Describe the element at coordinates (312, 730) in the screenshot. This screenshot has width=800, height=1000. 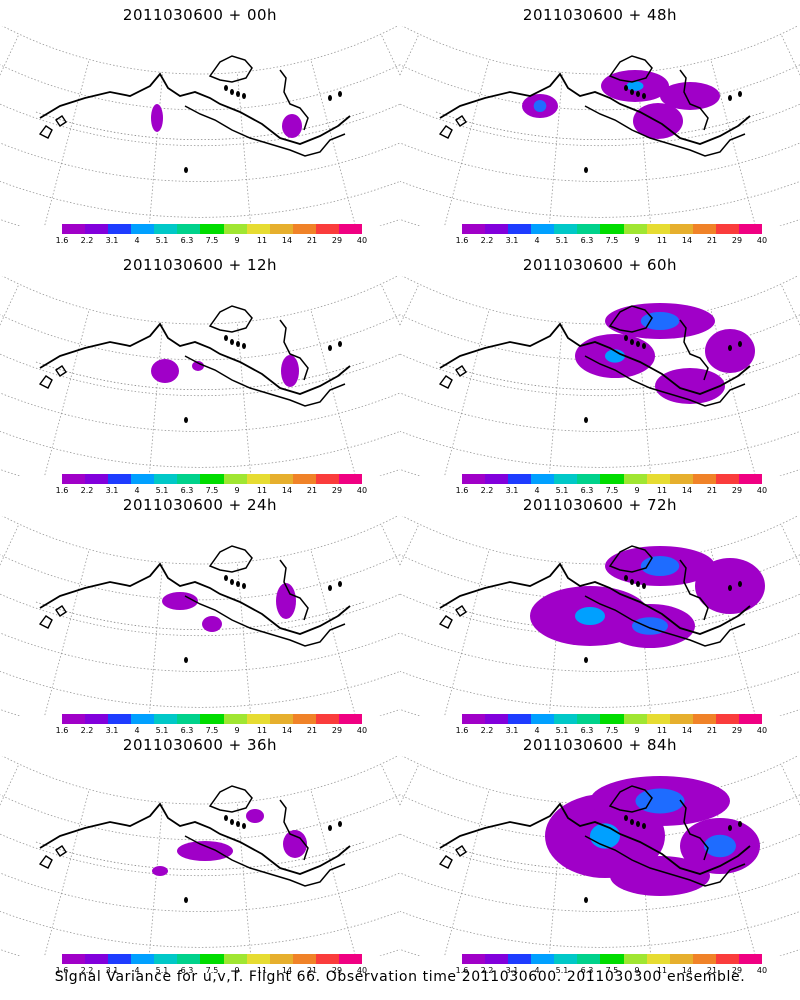
I see `colorbar-label: 21` at that location.